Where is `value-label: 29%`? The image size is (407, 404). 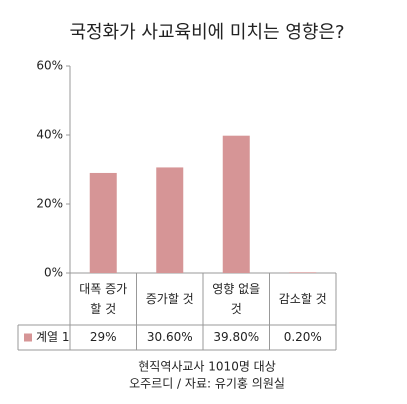 value-label: 29% is located at coordinates (103, 337).